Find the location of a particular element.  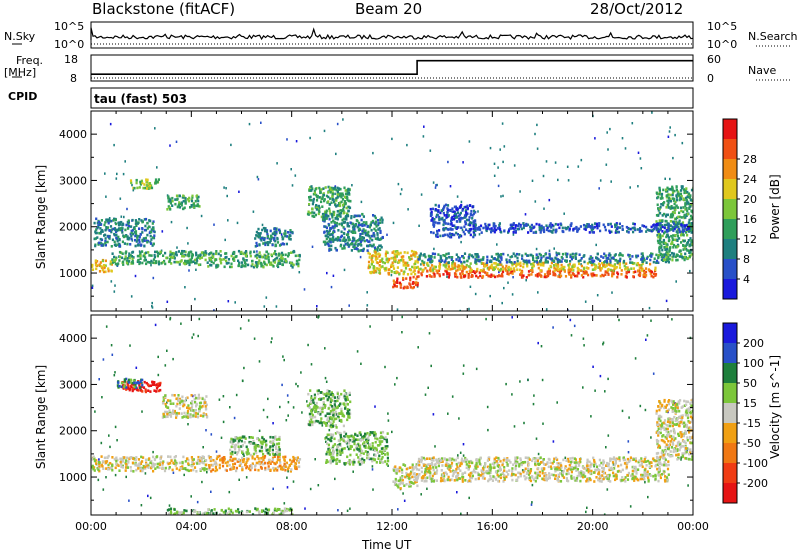

velocity-region-3-cell is located at coordinates (141, 387).